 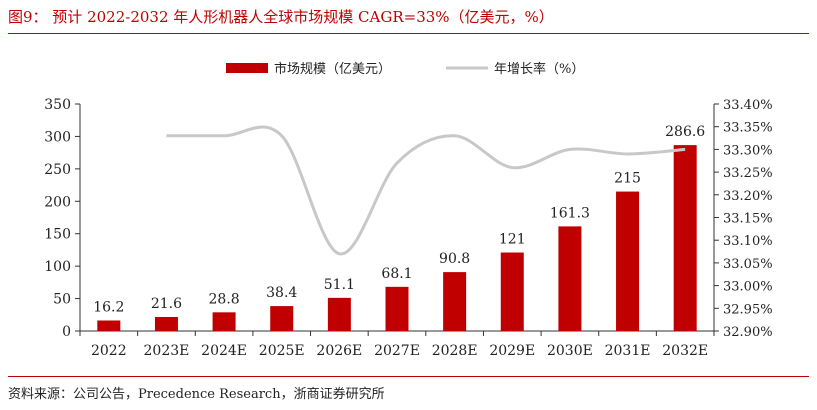 I want to click on y-left-tick-label: 200, so click(x=57, y=202).